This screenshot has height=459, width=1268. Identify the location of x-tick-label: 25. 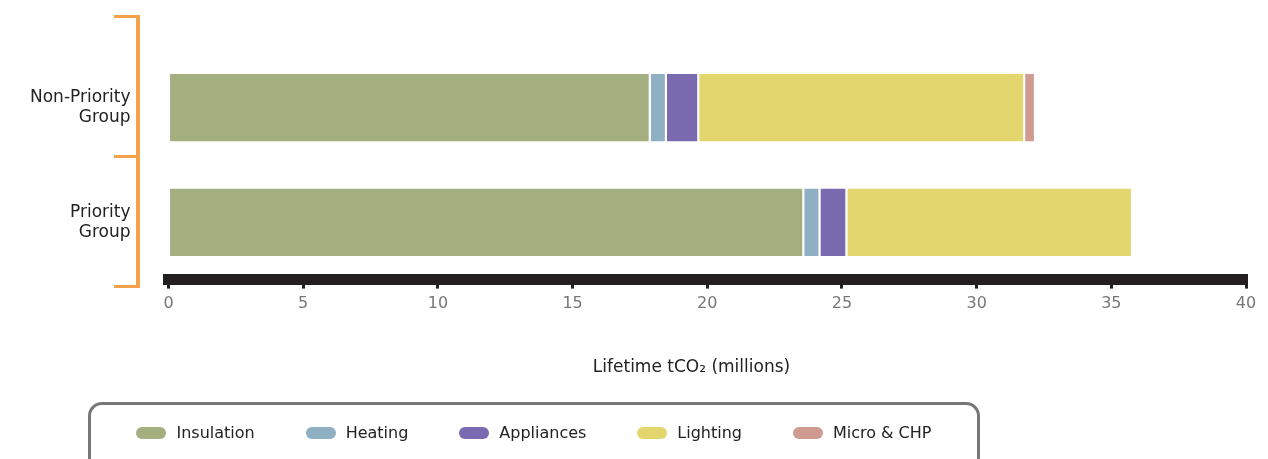
(842, 303).